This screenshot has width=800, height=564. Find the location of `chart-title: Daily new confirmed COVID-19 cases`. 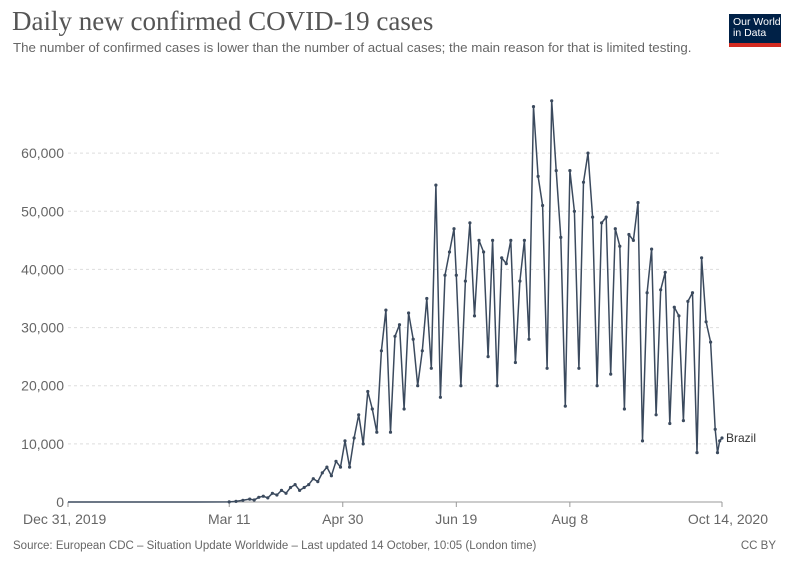

chart-title: Daily new confirmed COVID-19 cases is located at coordinates (223, 21).